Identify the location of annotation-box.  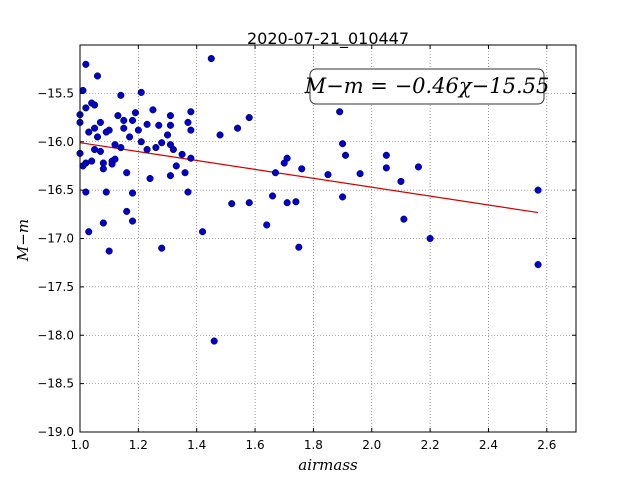
(427, 86).